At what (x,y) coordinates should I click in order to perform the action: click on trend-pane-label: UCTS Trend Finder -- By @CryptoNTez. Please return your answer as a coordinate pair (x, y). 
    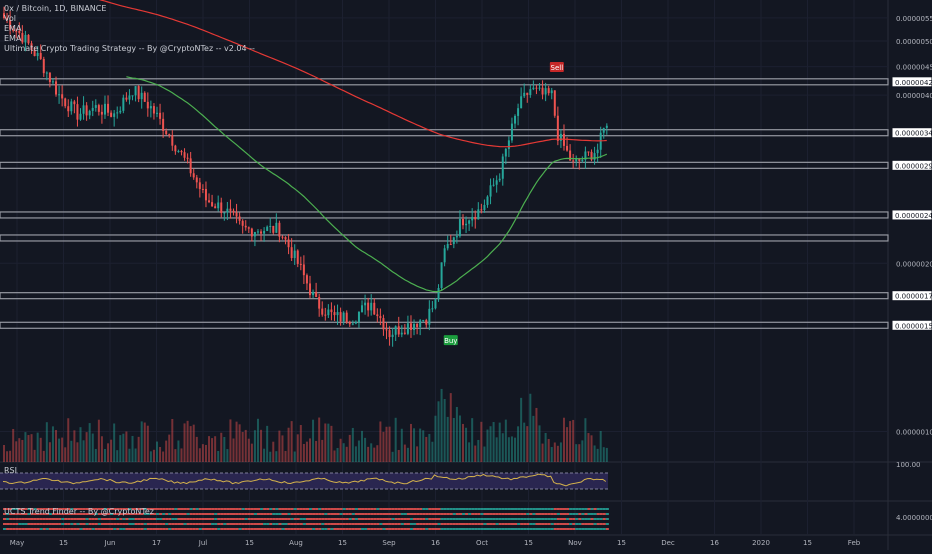
    Looking at the image, I should click on (79, 511).